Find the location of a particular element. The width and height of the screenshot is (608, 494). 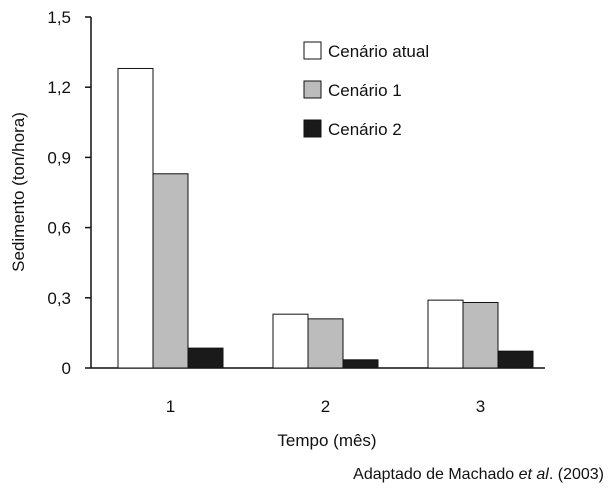

y-tick-label: 0 is located at coordinates (66, 368).